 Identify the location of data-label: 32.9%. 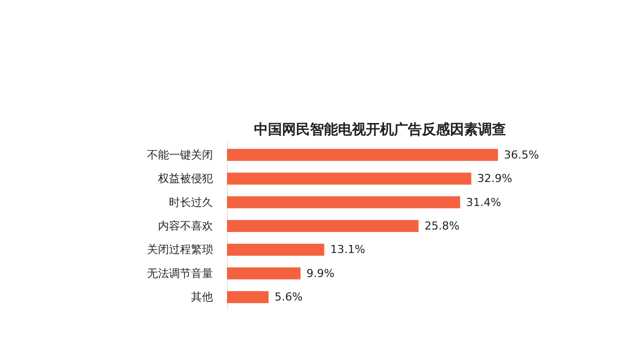
(494, 179).